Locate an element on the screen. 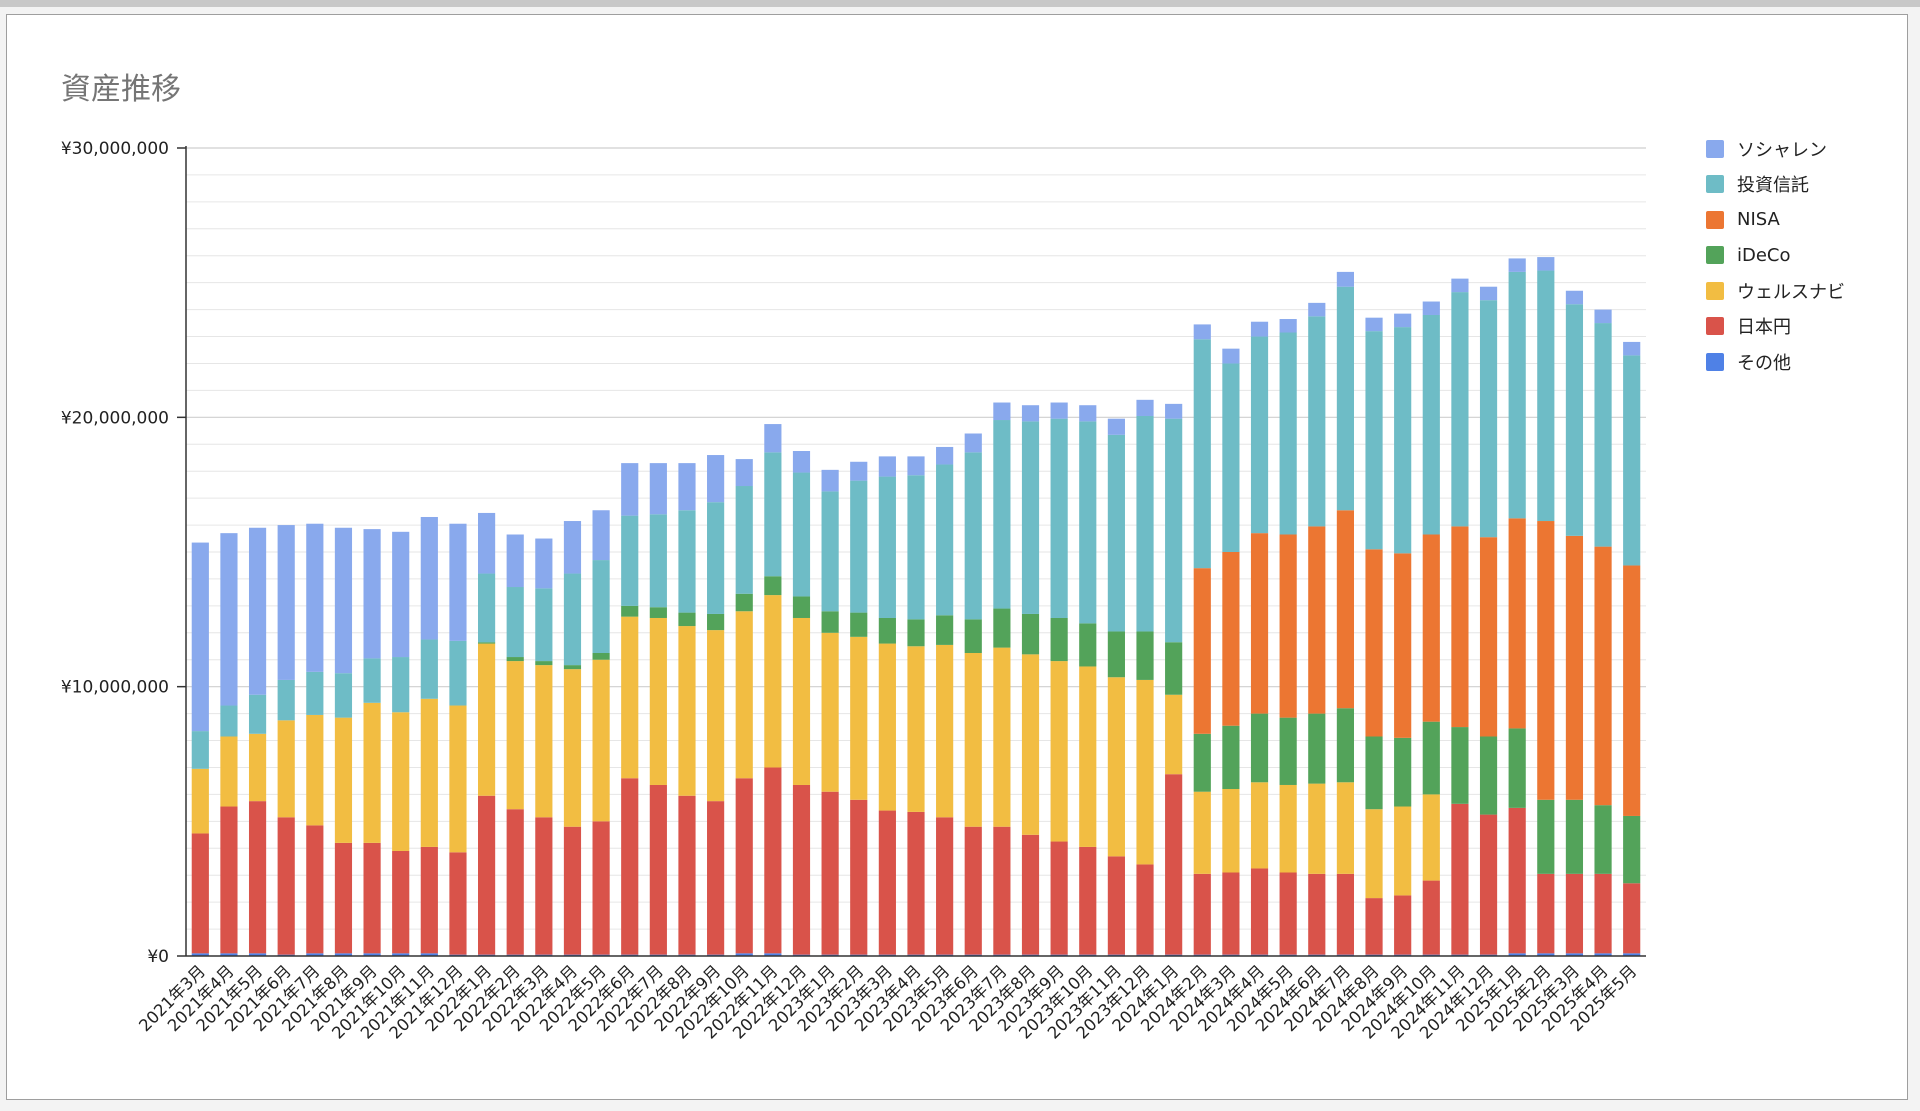 The image size is (1920, 1111). legend-label: ウェルスナビ is located at coordinates (1791, 292).